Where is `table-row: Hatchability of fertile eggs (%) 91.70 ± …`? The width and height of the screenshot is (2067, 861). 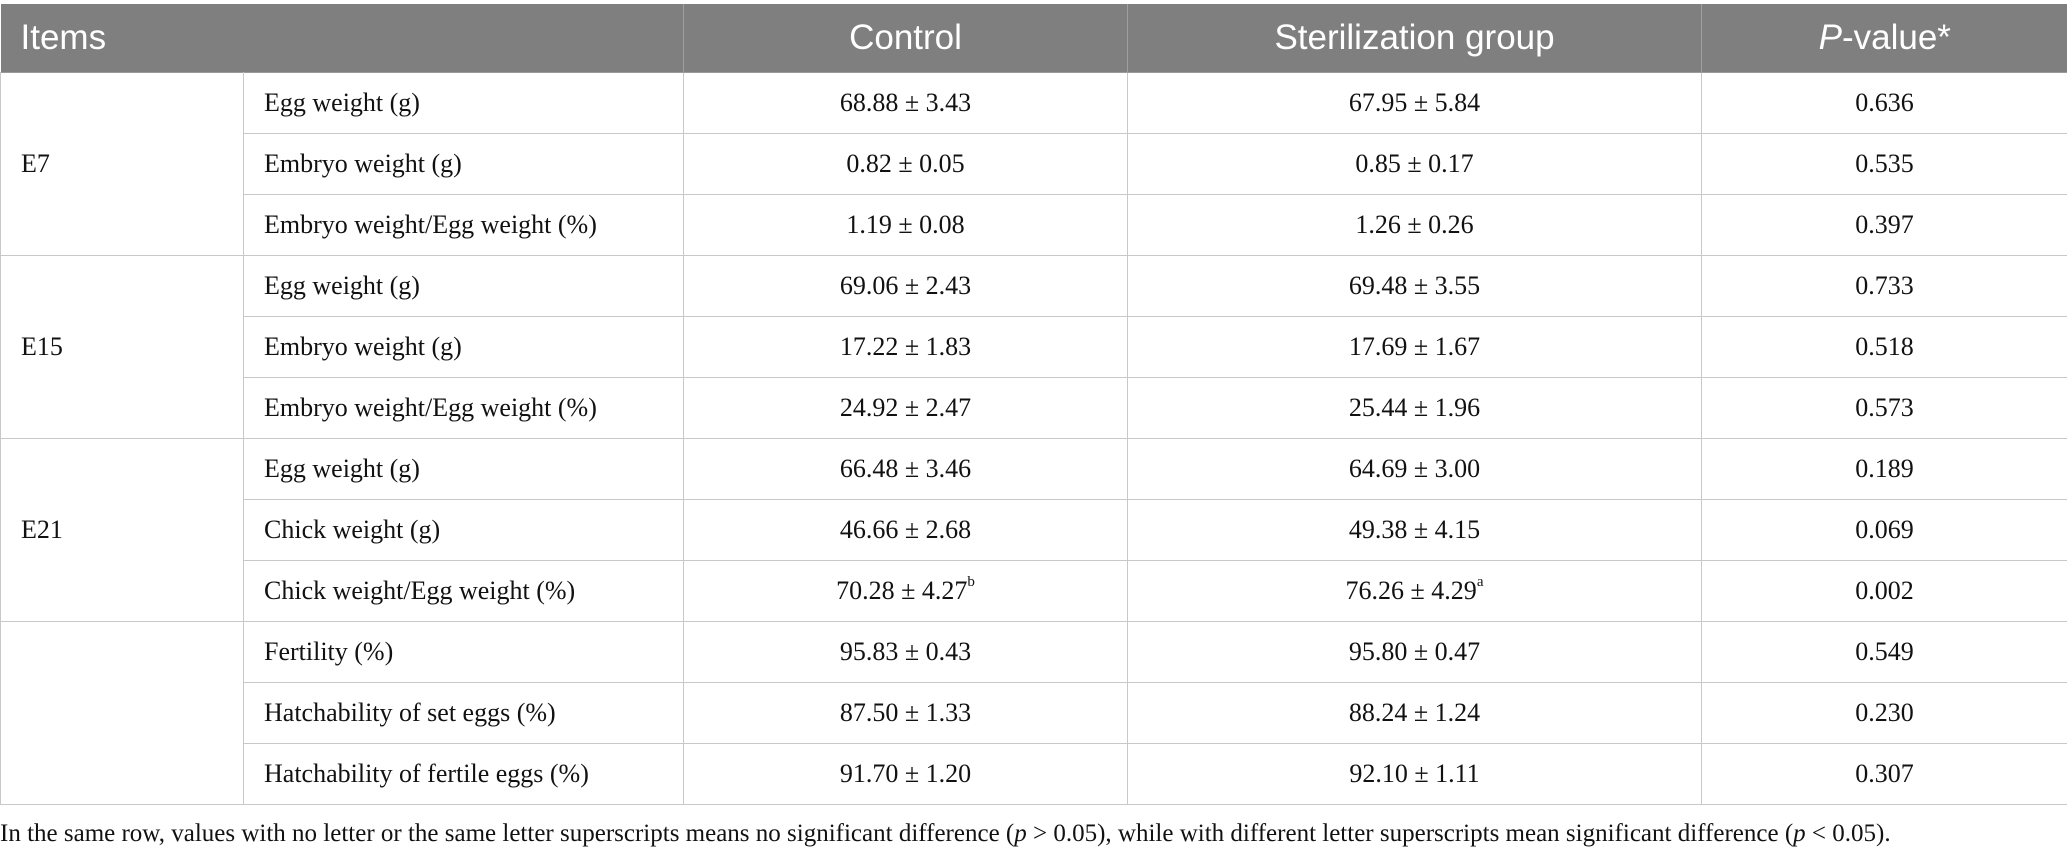 table-row: Hatchability of fertile eggs (%) 91.70 ± … is located at coordinates (1034, 774).